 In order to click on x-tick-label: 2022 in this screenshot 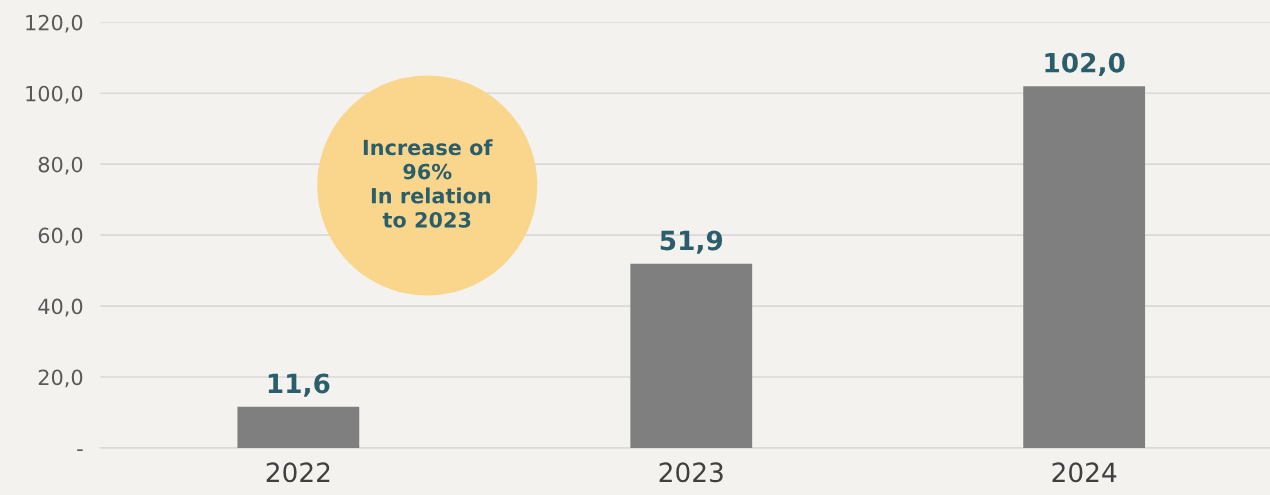, I will do `click(298, 472)`.